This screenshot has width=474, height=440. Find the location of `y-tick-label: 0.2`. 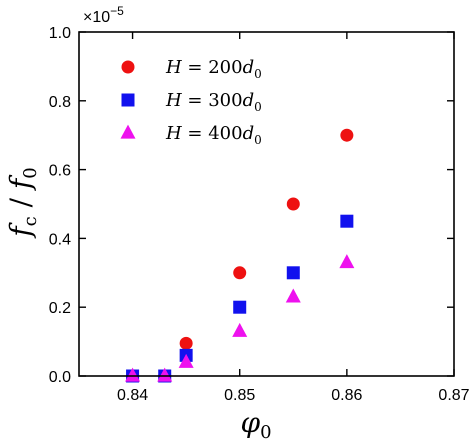

y-tick-label: 0.2 is located at coordinates (60, 308).